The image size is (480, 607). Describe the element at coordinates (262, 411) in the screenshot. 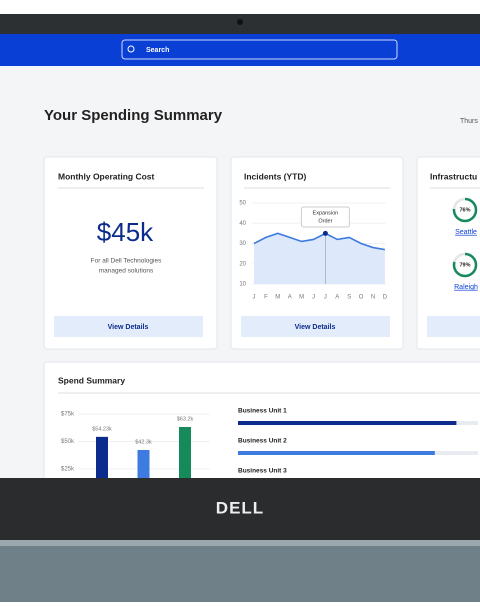

I see `unit-name: Business Unit 1` at that location.